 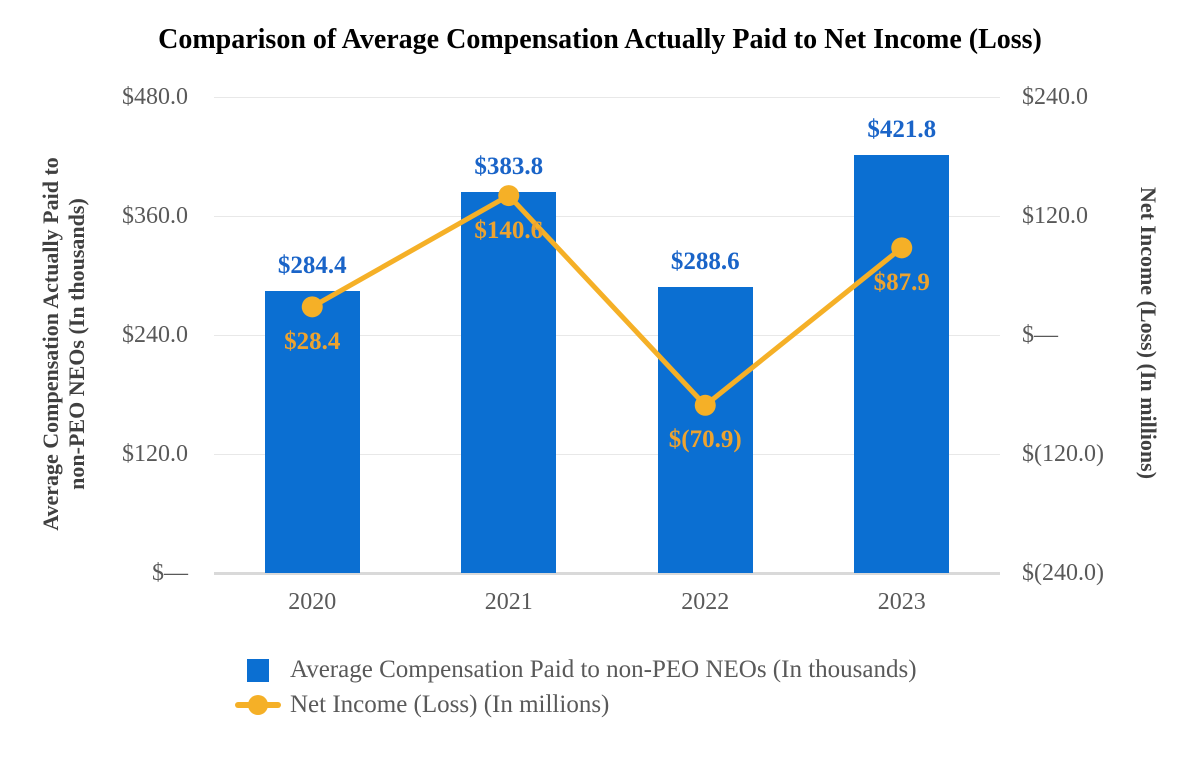 I want to click on left-axis-tick: $360.0, so click(x=155, y=216).